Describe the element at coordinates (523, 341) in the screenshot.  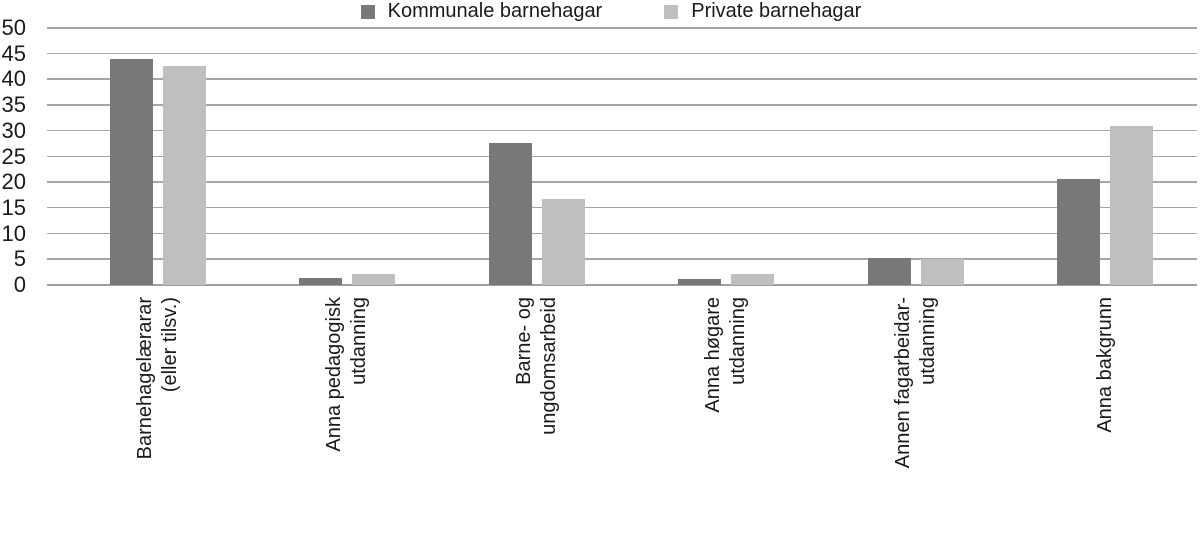
I see `category-label-line: Barne- og` at that location.